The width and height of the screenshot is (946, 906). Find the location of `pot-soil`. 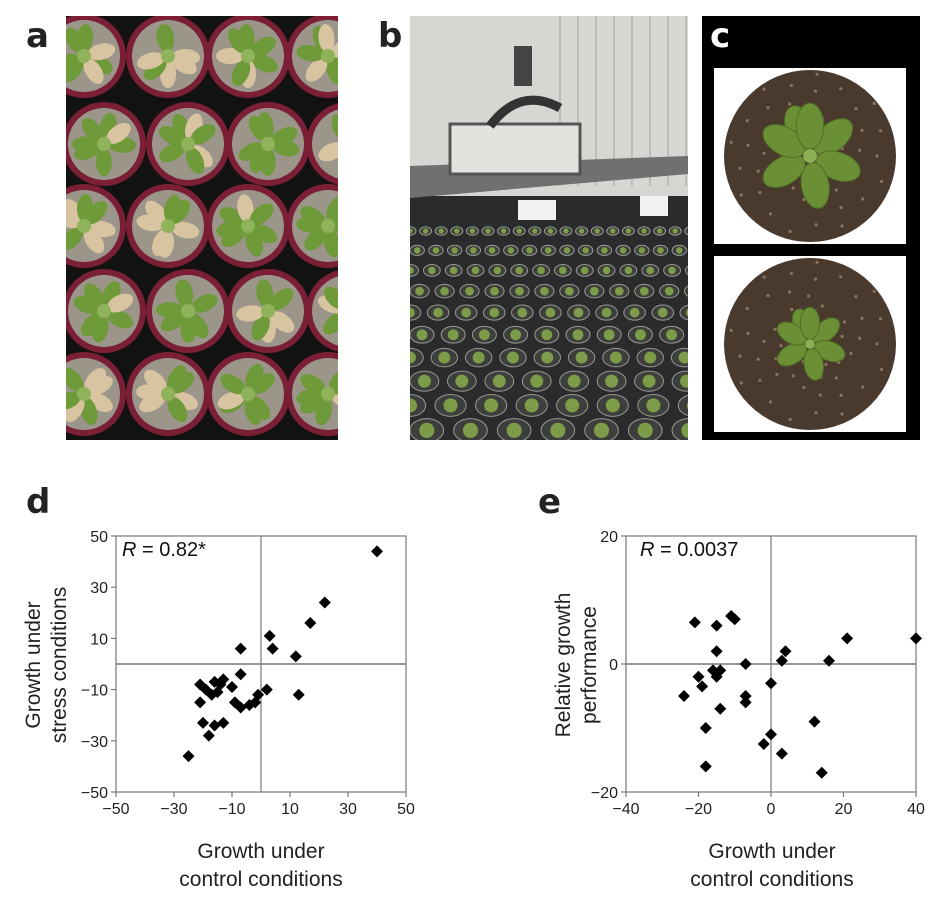

pot-soil is located at coordinates (325, 144).